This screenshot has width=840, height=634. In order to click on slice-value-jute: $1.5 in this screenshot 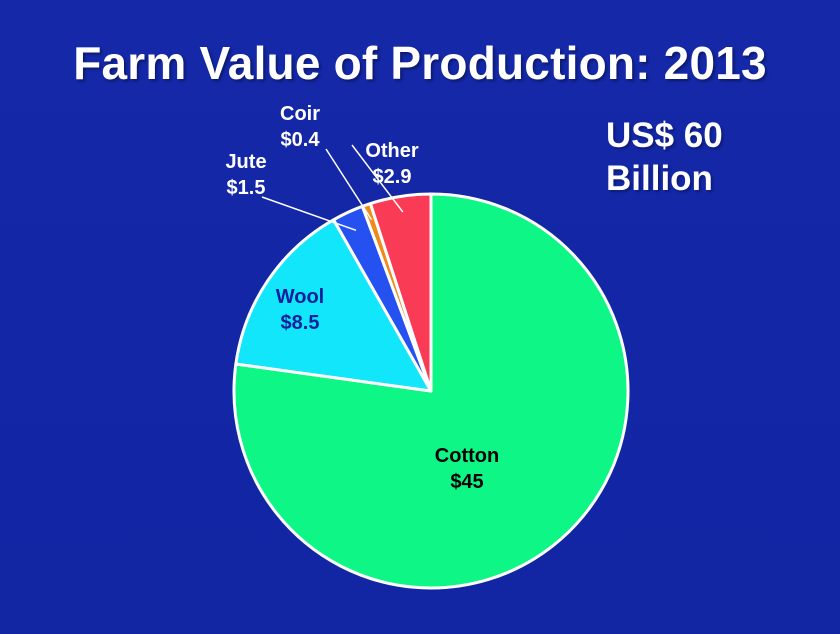, I will do `click(246, 188)`.